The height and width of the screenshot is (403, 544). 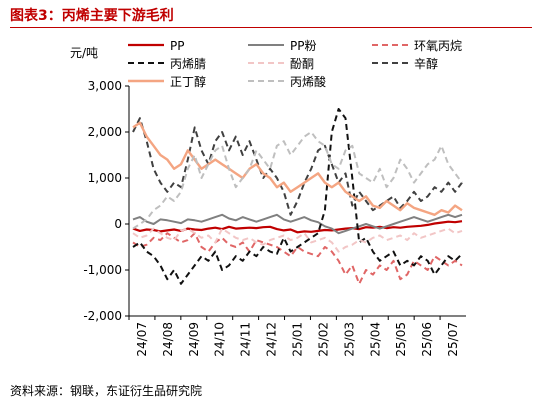 What do you see at coordinates (188, 64) in the screenshot?
I see `legend-label: 丙烯腈` at bounding box center [188, 64].